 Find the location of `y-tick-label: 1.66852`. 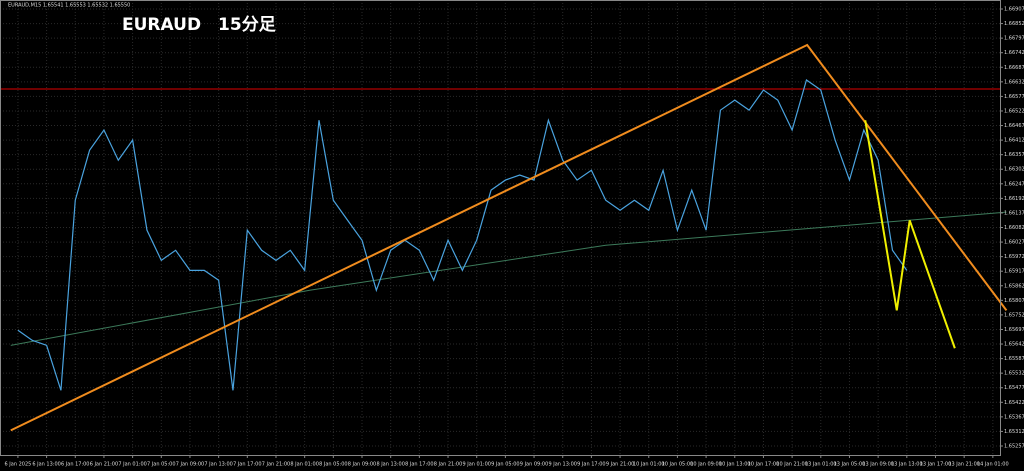

y-tick-label: 1.66852 is located at coordinates (1014, 24).